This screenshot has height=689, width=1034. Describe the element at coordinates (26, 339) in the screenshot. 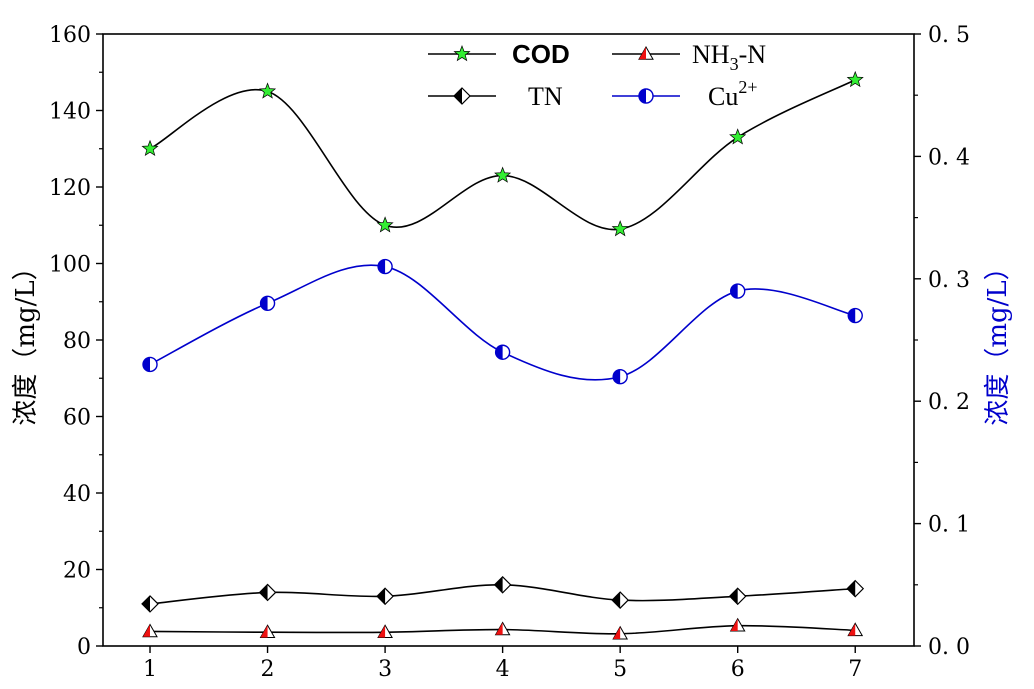

I see `y-left-axis-title: 浓度（mg/L）` at that location.